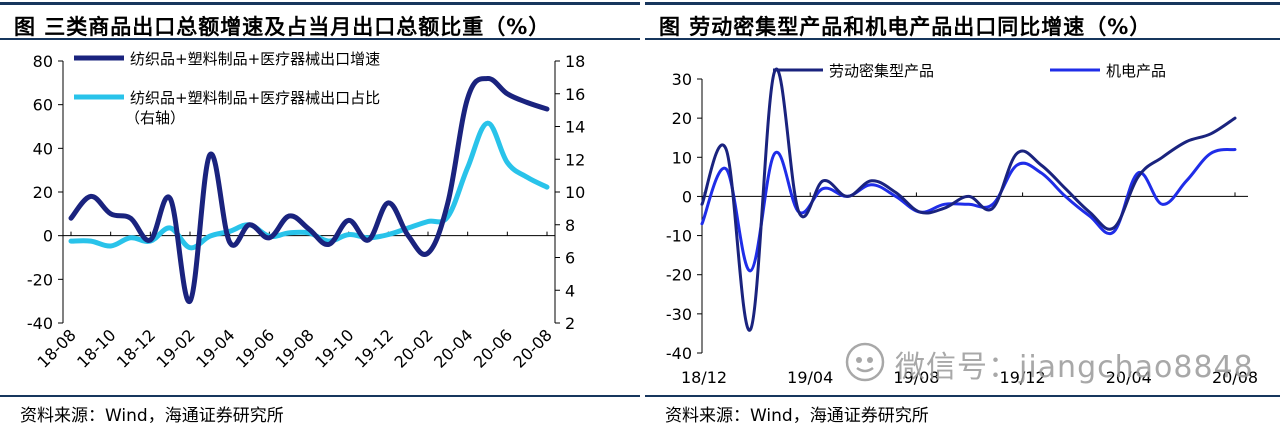 This screenshot has height=426, width=1280. I want to click on right-y-tick-label: 12, so click(575, 159).